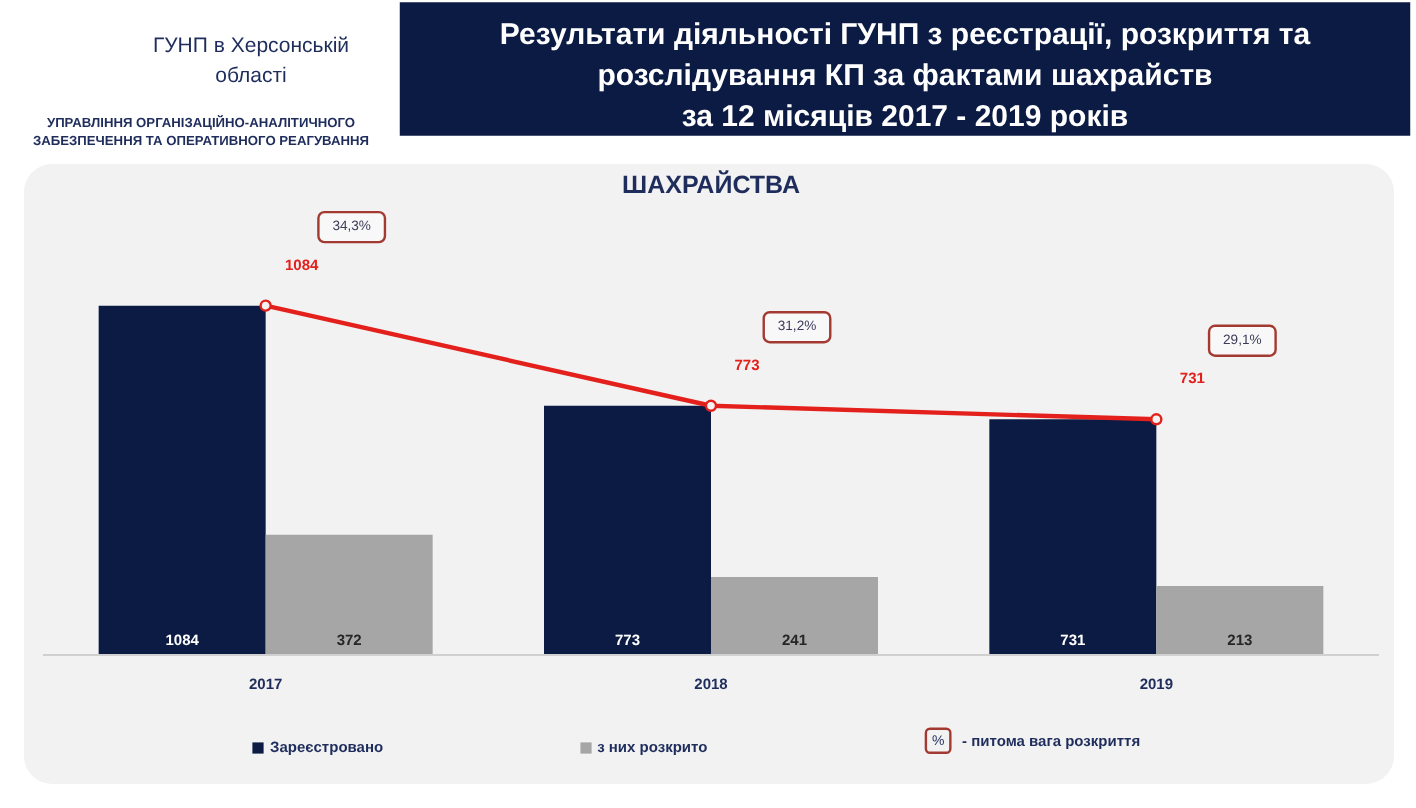 This screenshot has width=1416, height=808. What do you see at coordinates (251, 61) in the screenshot?
I see `text: ГУНП в Херсонській області` at bounding box center [251, 61].